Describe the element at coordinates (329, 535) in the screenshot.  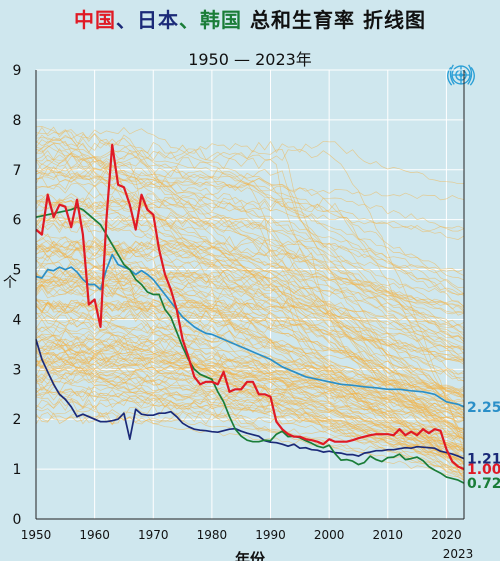
I see `x-tick-label: 2000` at that location.